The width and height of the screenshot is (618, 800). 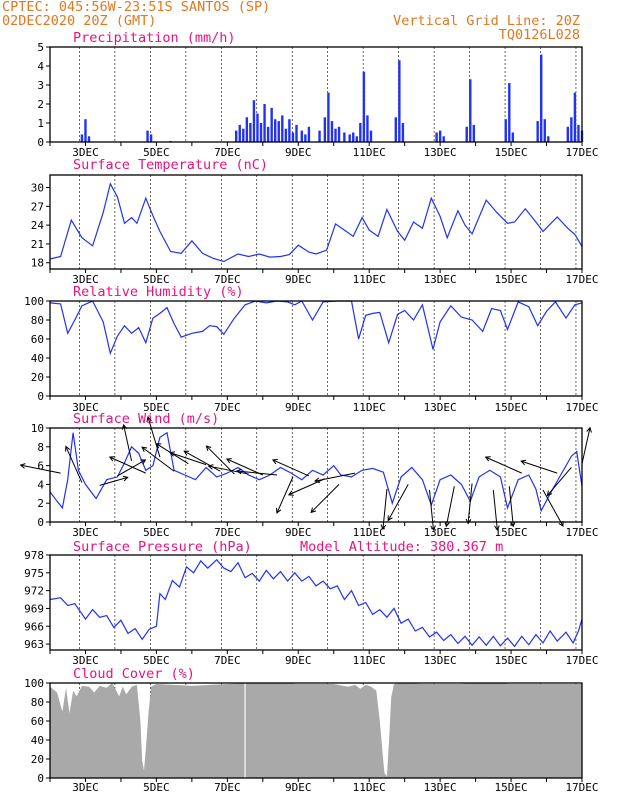 I want to click on y-tick-label: 975, so click(x=34, y=573).